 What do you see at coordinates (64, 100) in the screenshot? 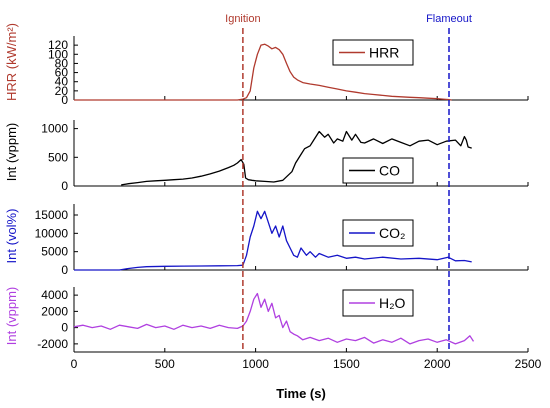
I see `y-tick-label-0-0: 0` at bounding box center [64, 100].